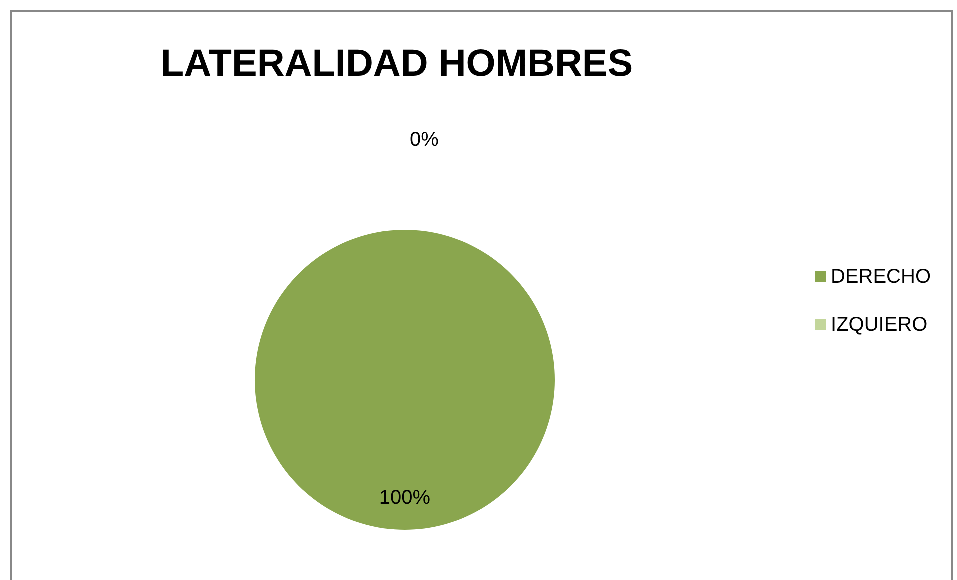  Describe the element at coordinates (424, 140) in the screenshot. I see `text: 0%` at that location.